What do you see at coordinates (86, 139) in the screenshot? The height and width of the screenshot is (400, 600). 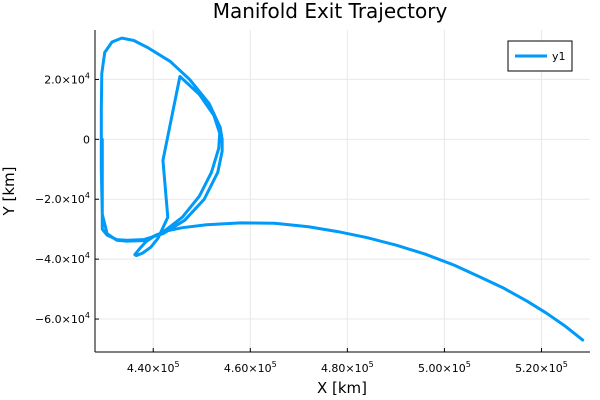 I see `y-tick-label: 0` at bounding box center [86, 139].